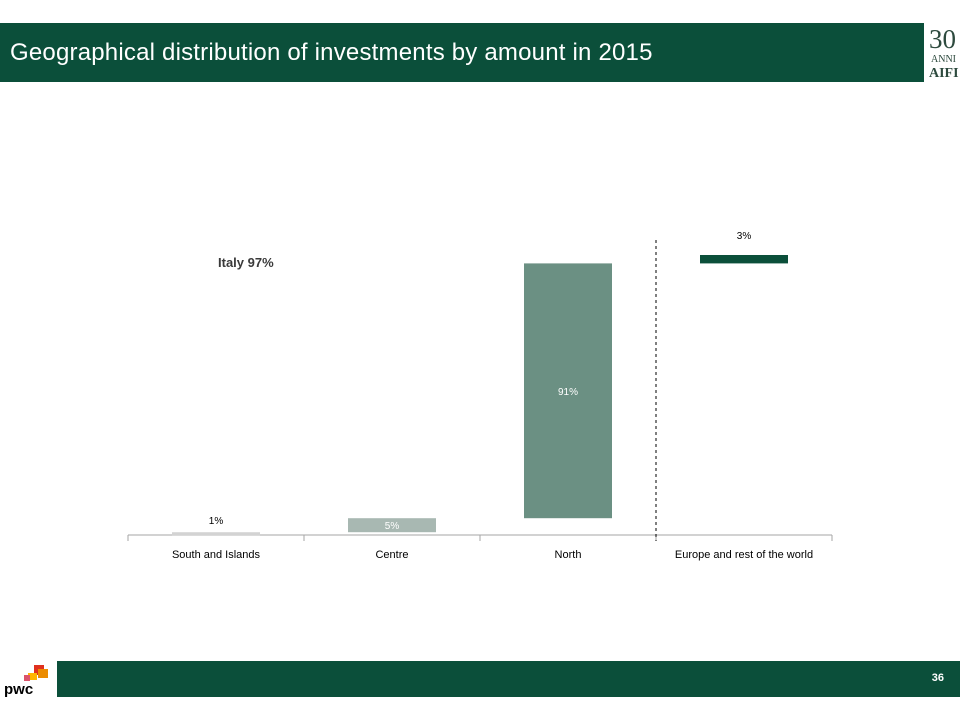 The width and height of the screenshot is (960, 720). I want to click on bar-europe-and-rest-of-the-world, so click(744, 259).